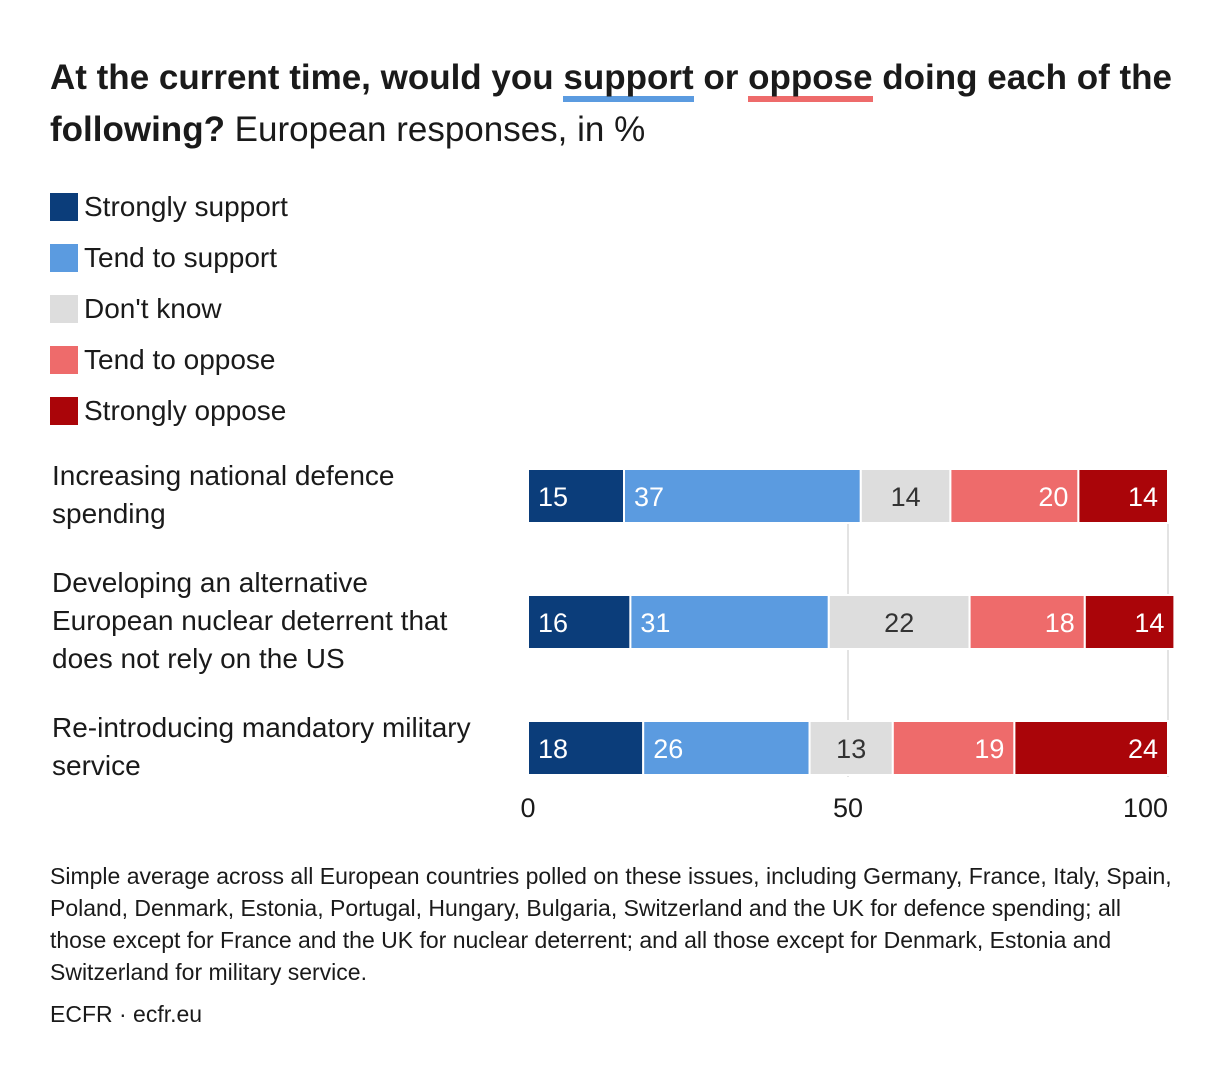  Describe the element at coordinates (1145, 808) in the screenshot. I see `x-tick-100: 100` at that location.